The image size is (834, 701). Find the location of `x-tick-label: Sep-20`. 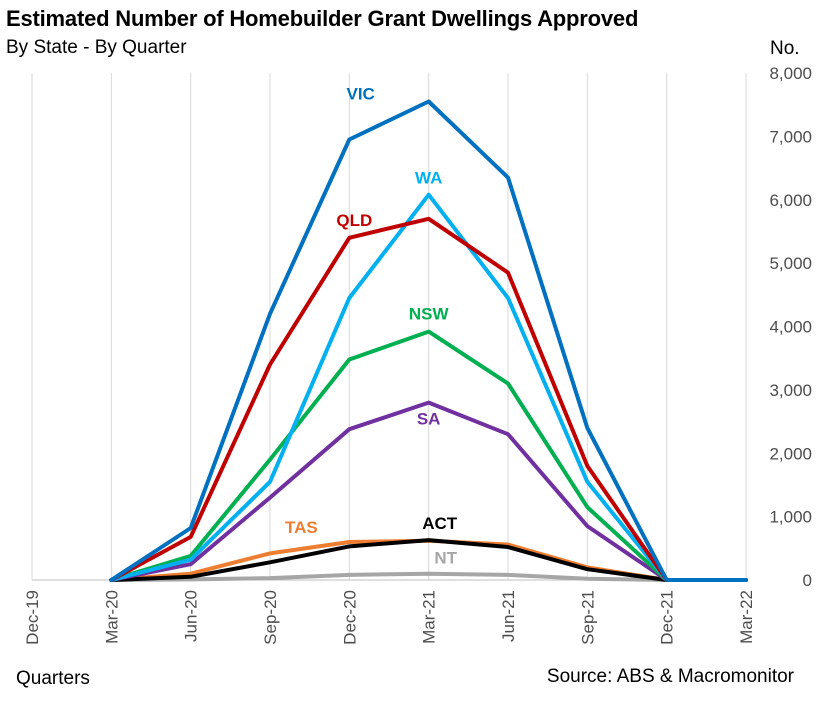

x-tick-label: Sep-20 is located at coordinates (270, 617).